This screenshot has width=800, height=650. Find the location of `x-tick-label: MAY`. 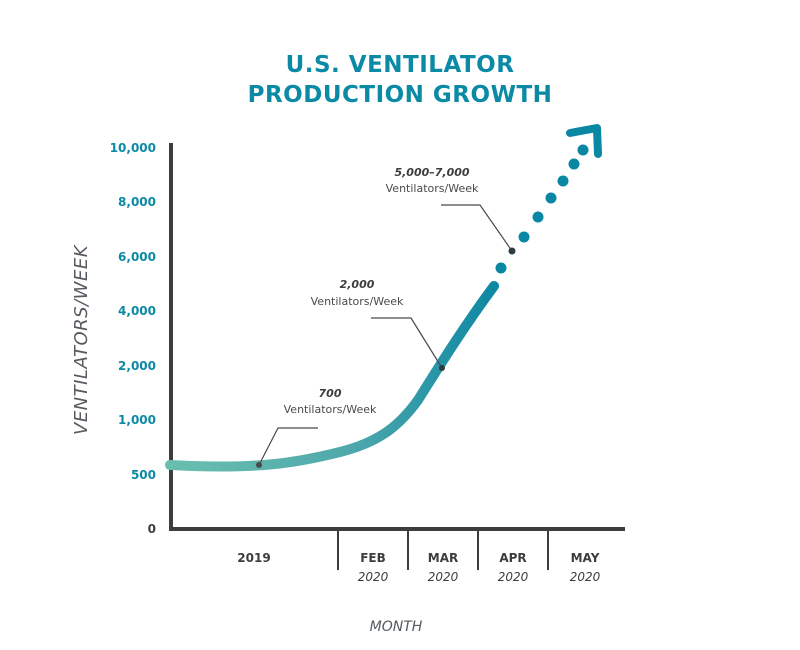

x-tick-label: MAY is located at coordinates (585, 558).